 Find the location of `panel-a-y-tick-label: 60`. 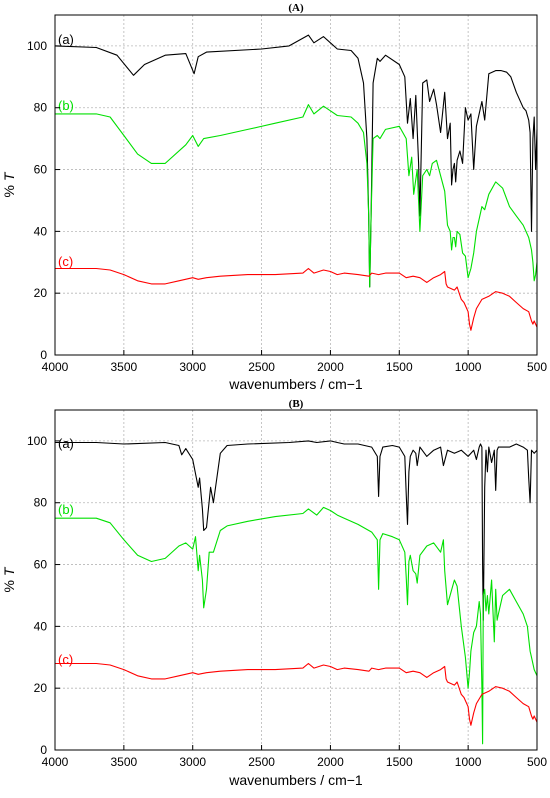

panel-a-y-tick-label: 60 is located at coordinates (41, 170).